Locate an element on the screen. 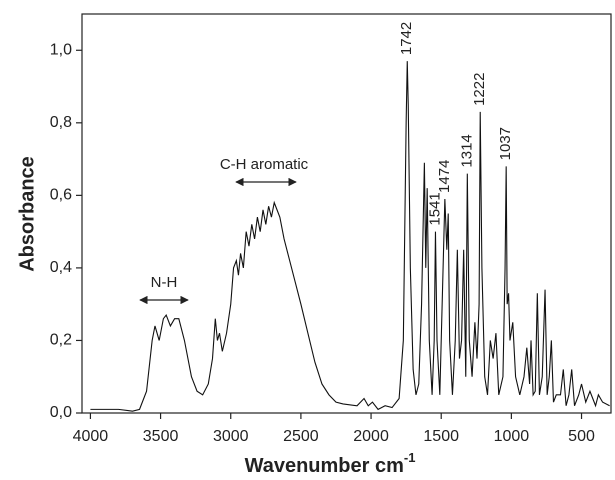 This screenshot has width=615, height=480. peak-label: 1222 is located at coordinates (479, 89).